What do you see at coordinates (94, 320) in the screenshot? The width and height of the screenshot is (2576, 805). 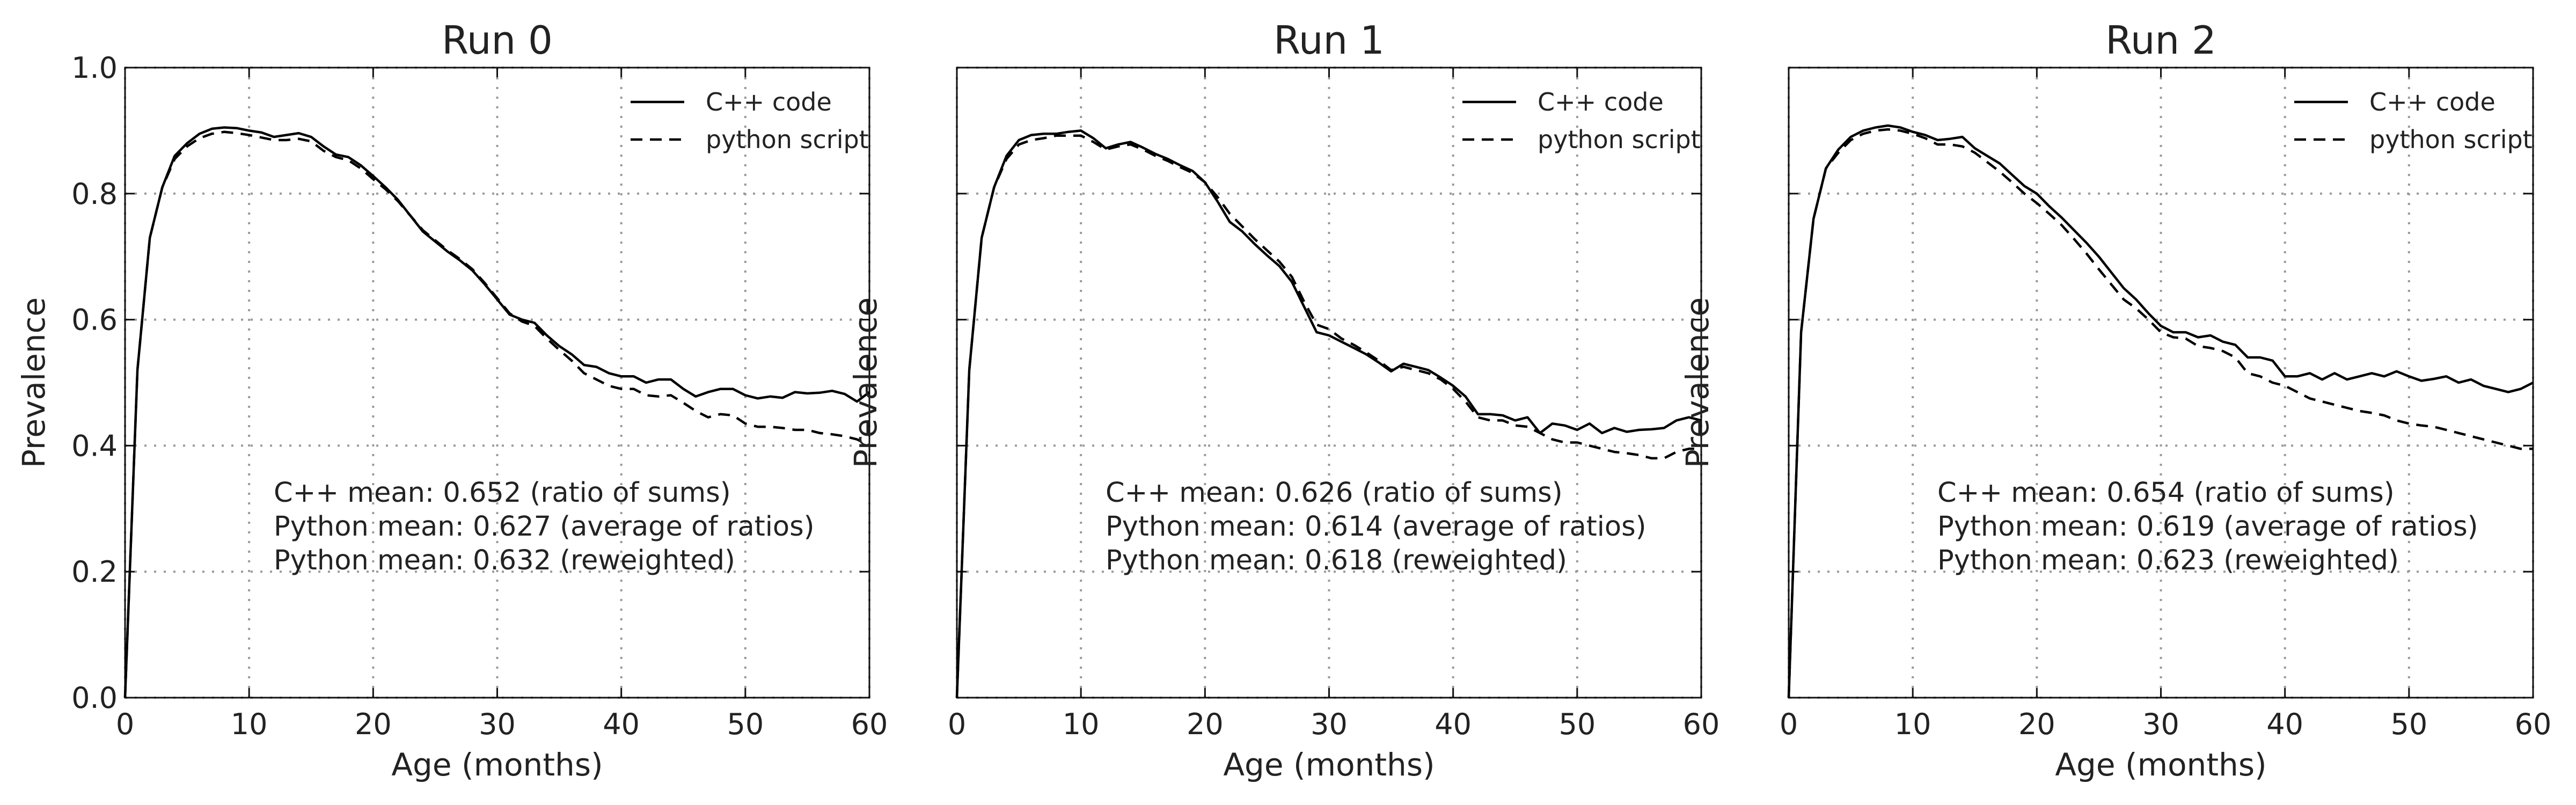 I see `y-tick-label: 0.6` at bounding box center [94, 320].